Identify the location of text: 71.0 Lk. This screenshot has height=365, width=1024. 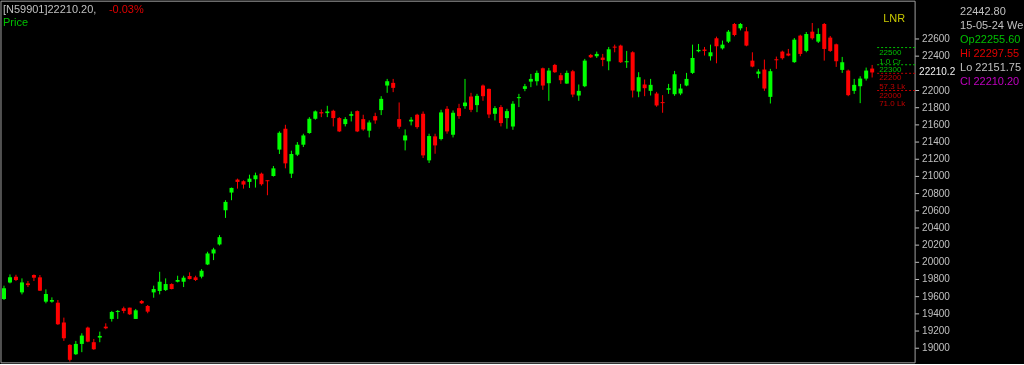
(892, 104).